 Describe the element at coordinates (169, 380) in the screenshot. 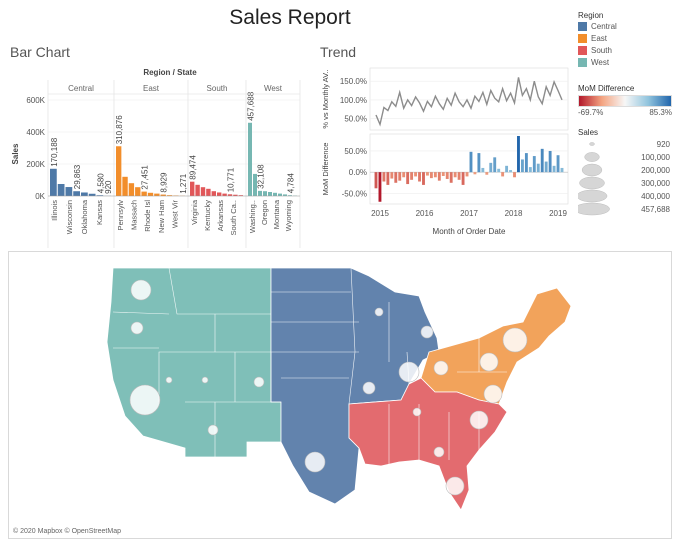

I see `bubble-nevada` at that location.